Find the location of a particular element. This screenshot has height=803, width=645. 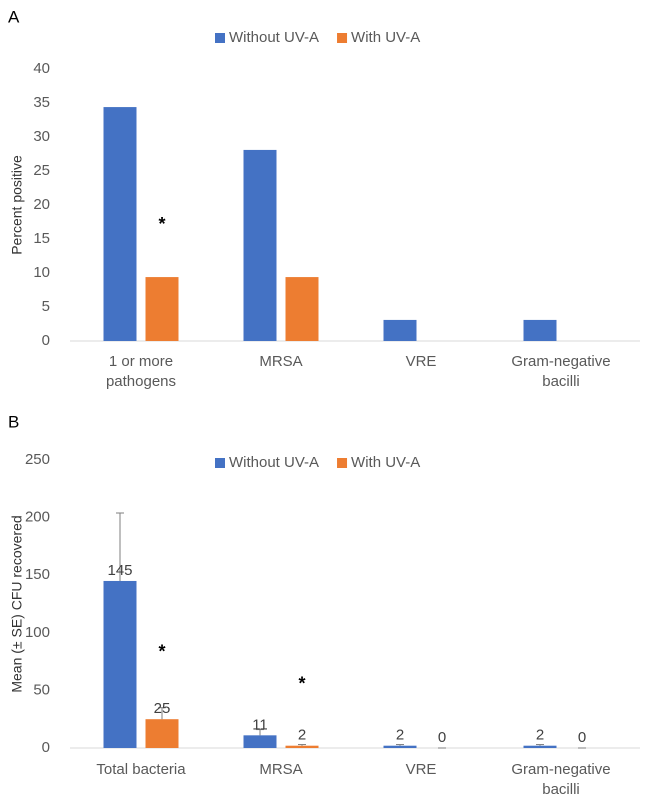

y-tick-label: 100 is located at coordinates (37, 632).